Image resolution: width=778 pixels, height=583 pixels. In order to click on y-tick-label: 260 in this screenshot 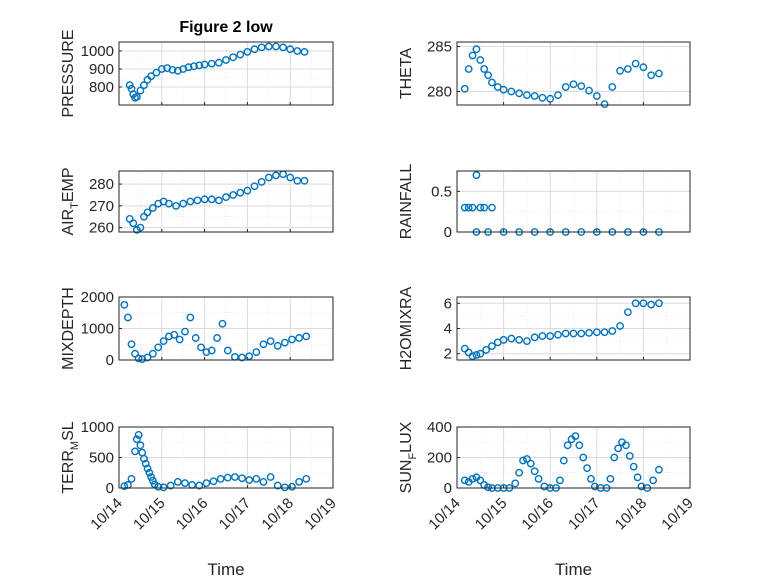, I will do `click(101, 228)`.